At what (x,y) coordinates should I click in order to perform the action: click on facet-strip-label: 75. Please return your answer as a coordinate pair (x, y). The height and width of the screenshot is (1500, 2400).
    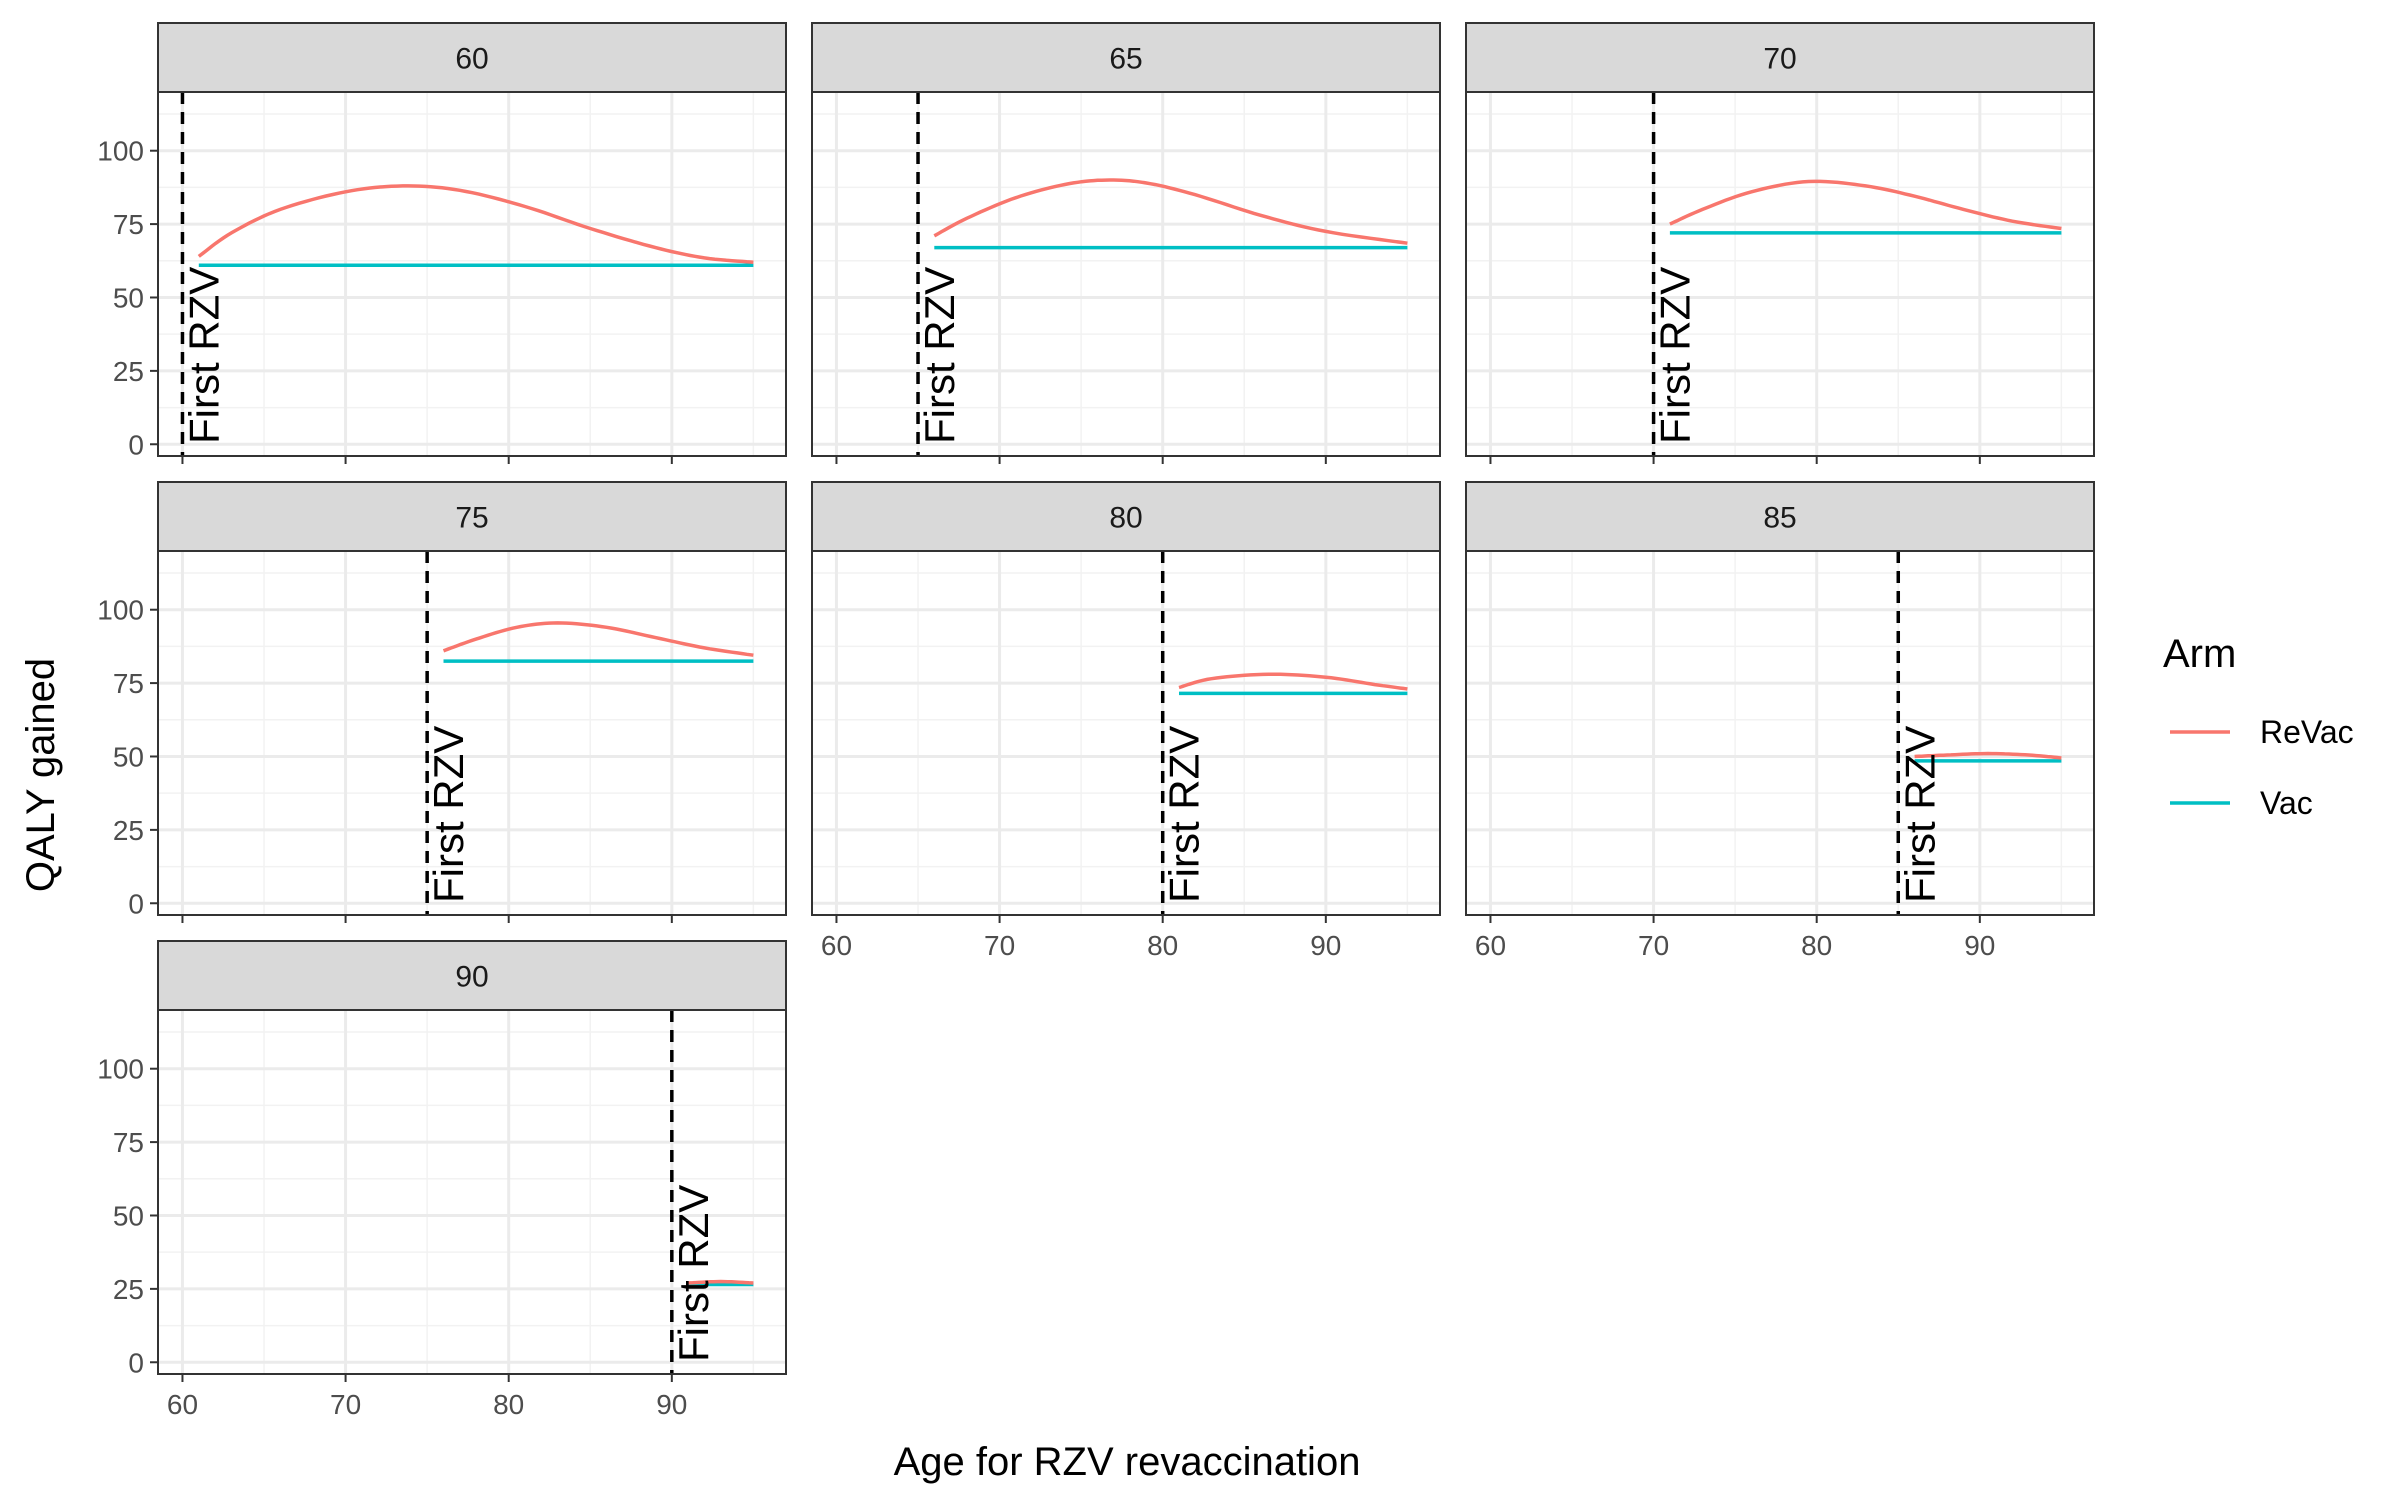
    Looking at the image, I should click on (471, 518).